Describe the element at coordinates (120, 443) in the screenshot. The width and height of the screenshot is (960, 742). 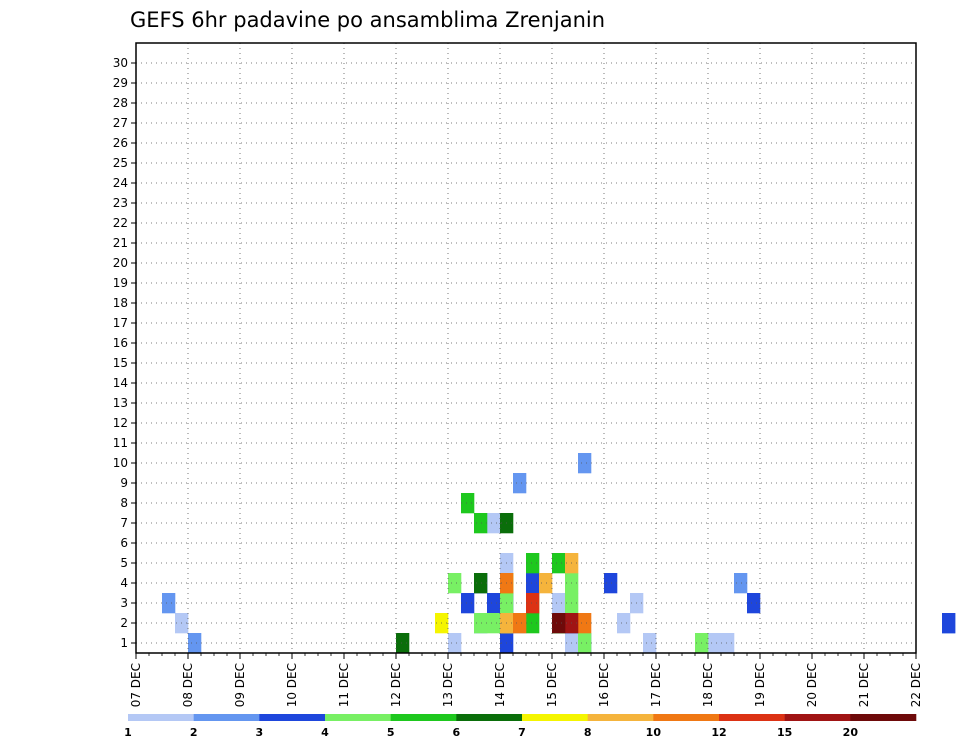
I see `y-tick-label: 11` at that location.